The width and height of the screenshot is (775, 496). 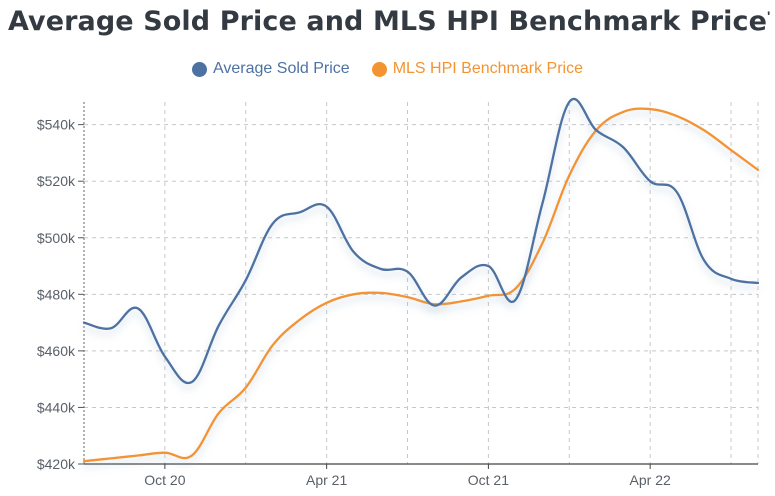 I want to click on legend-item-average-sold-price: Average Sold Price, so click(x=271, y=69).